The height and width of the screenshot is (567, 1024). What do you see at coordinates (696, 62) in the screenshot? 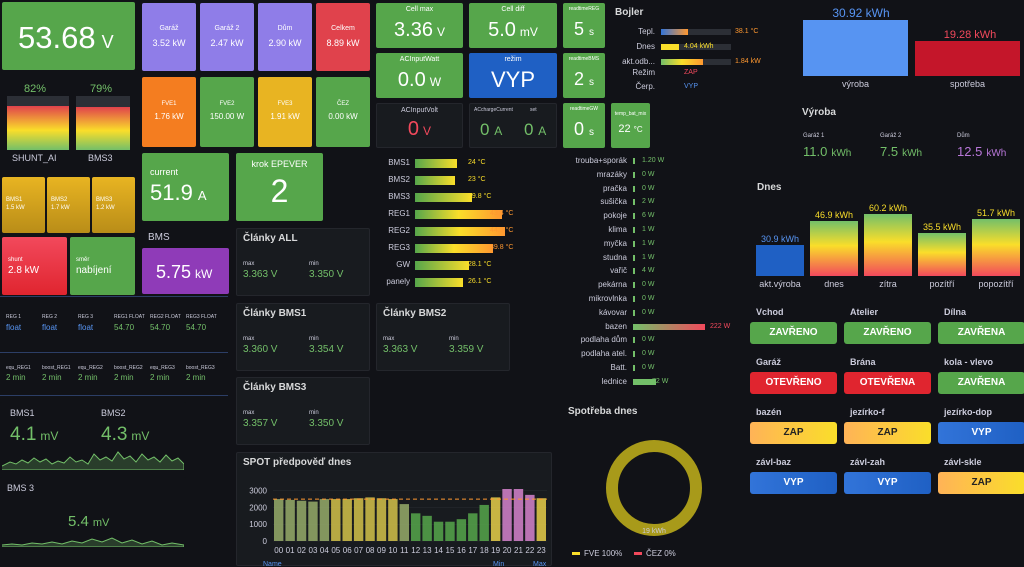
I see `bojler-row-bar` at bounding box center [696, 62].